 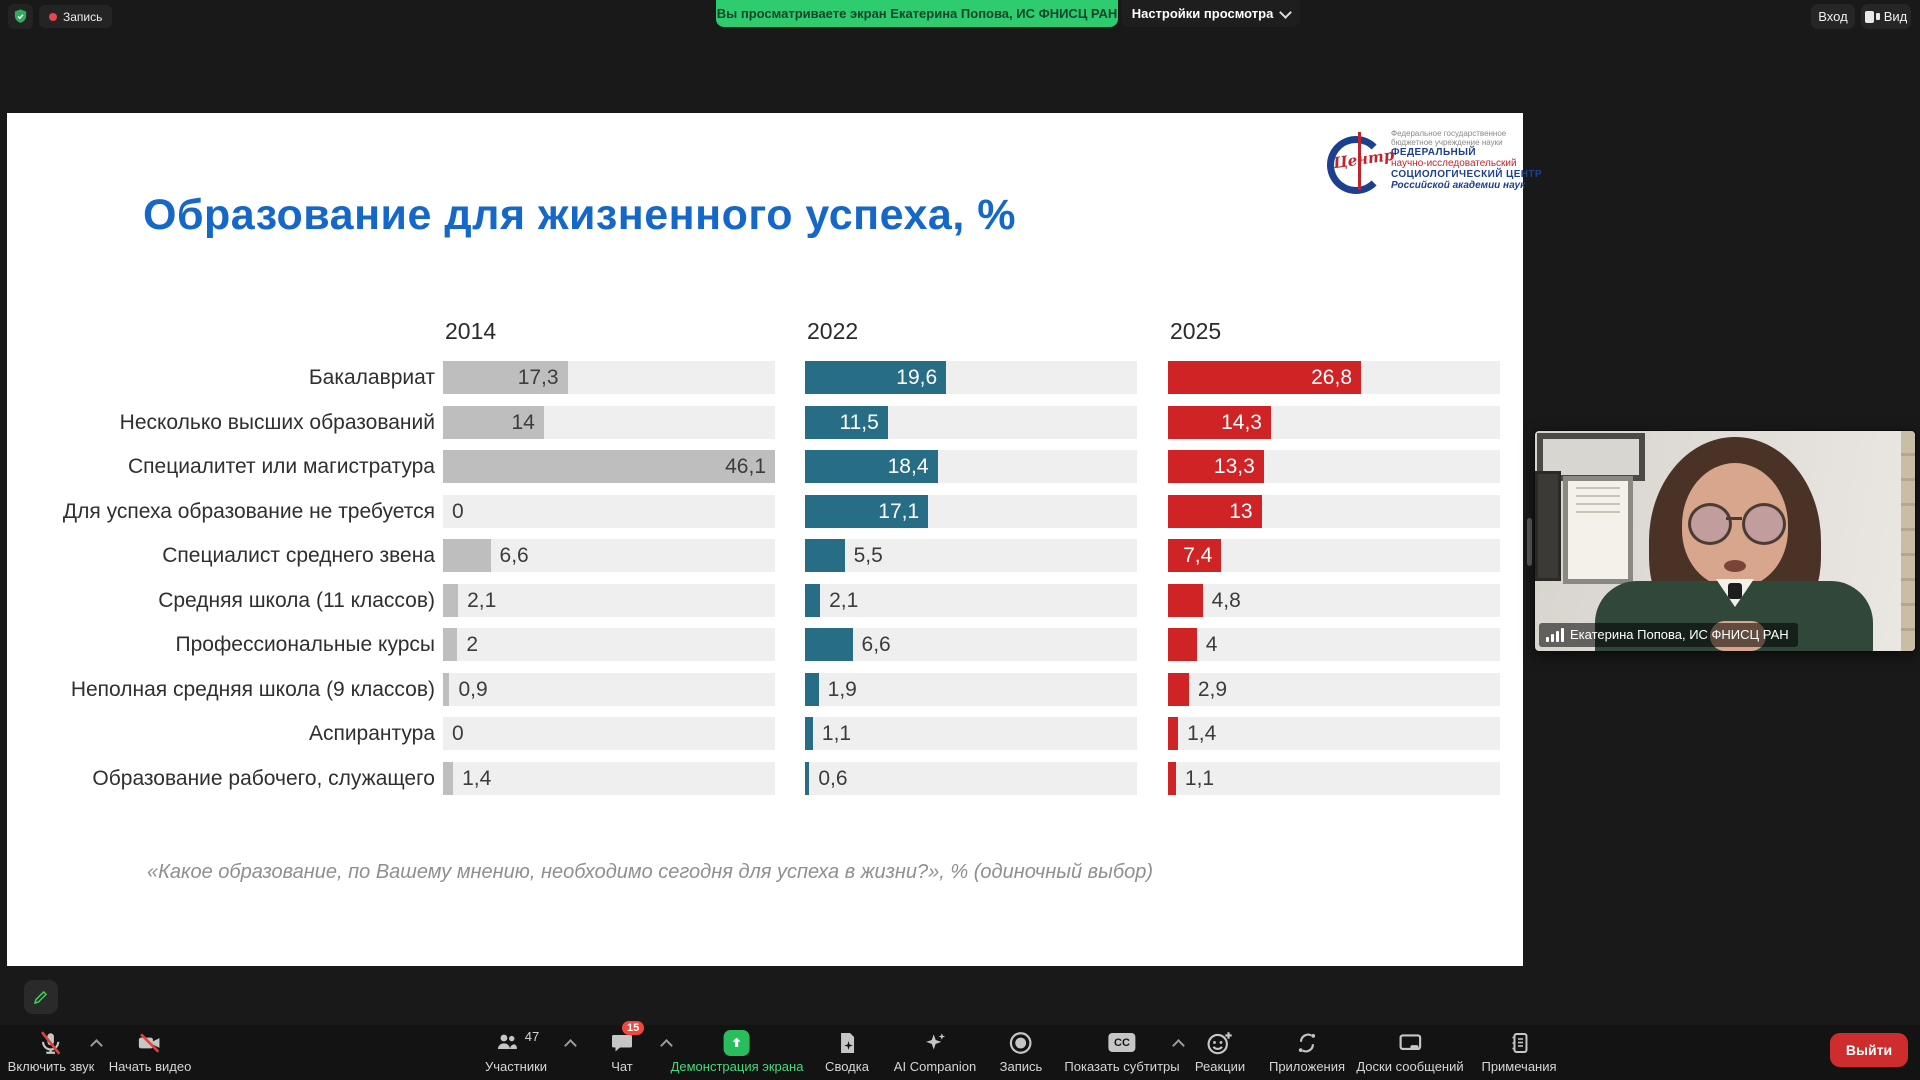 I want to click on bar-track: 4,8, so click(x=1334, y=600).